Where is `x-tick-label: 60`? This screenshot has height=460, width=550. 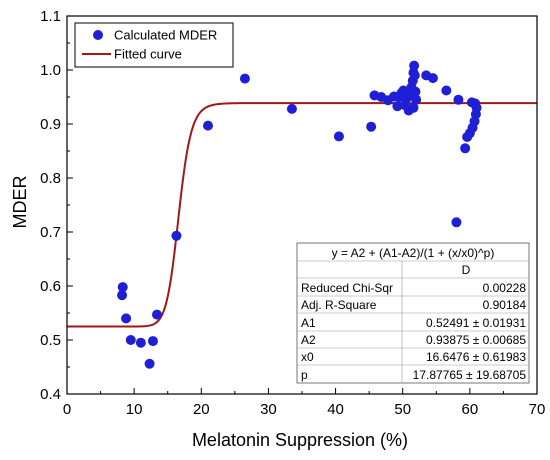 x-tick-label: 60 is located at coordinates (470, 409).